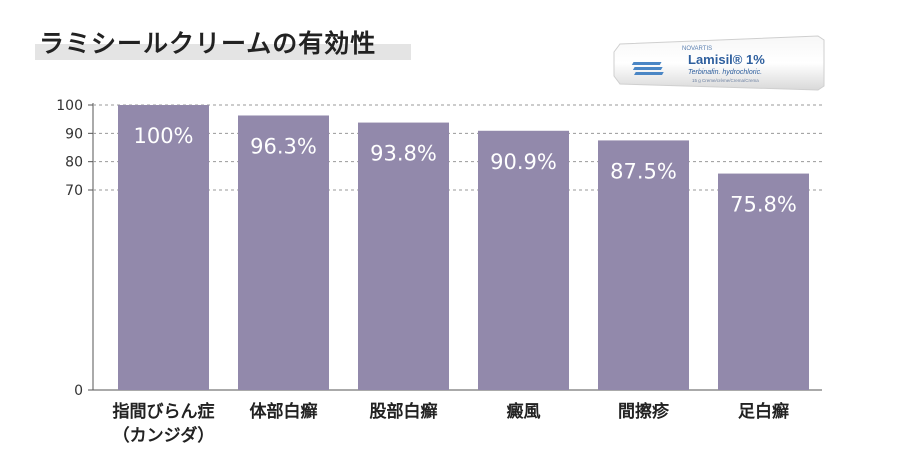 This screenshot has width=900, height=472. Describe the element at coordinates (697, 49) in the screenshot. I see `product-brand: NOVARTIS` at that location.